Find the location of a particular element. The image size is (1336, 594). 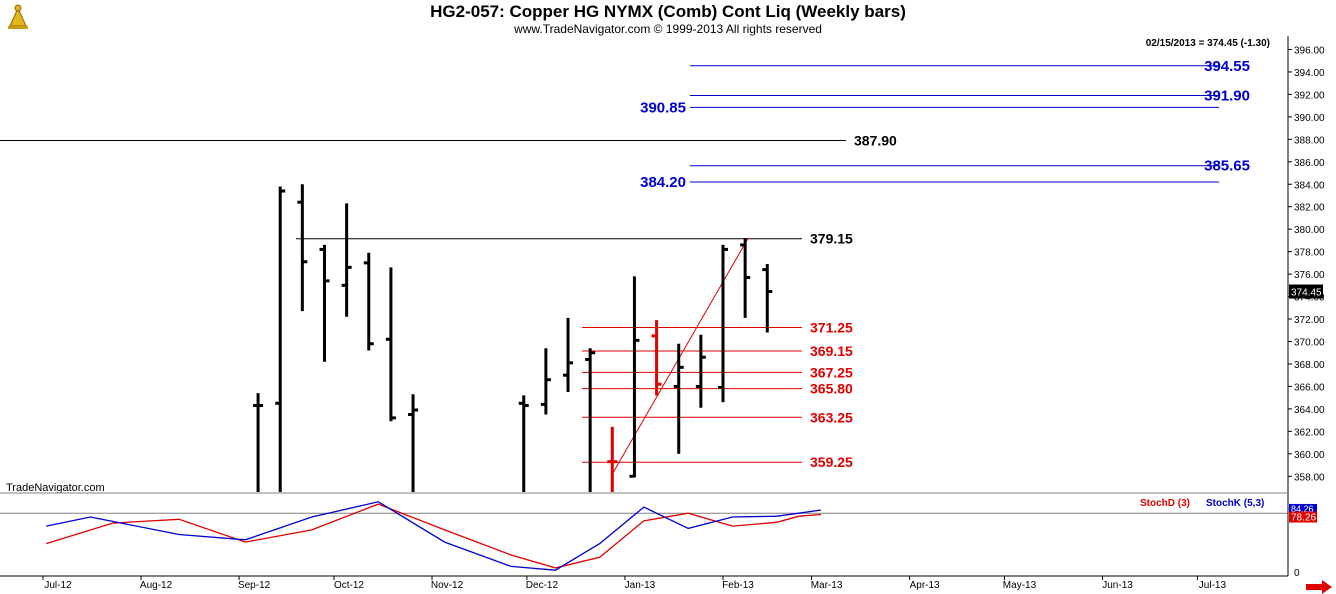

price-tick-label: 392.00 is located at coordinates (1309, 95).